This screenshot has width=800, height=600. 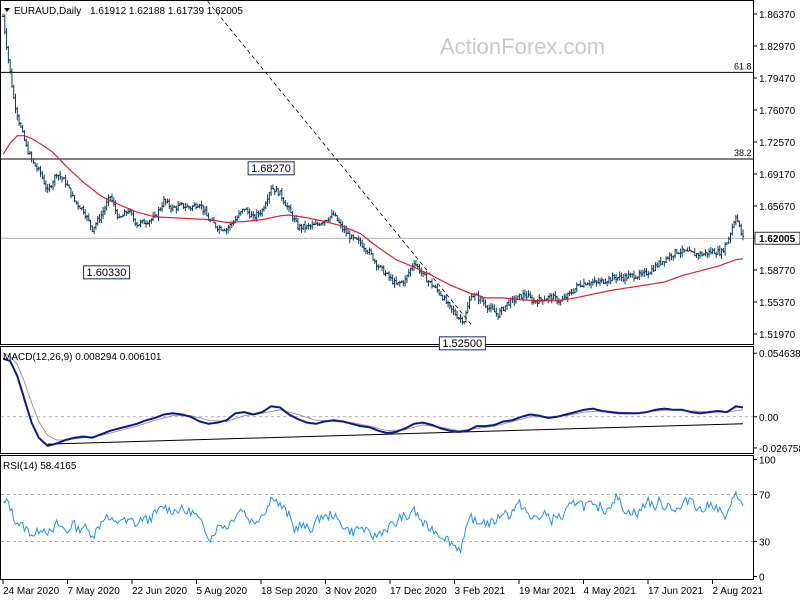 What do you see at coordinates (166, 11) in the screenshot?
I see `header-ohlc: 1.61912 1.62188 1.61739 1.62005` at bounding box center [166, 11].